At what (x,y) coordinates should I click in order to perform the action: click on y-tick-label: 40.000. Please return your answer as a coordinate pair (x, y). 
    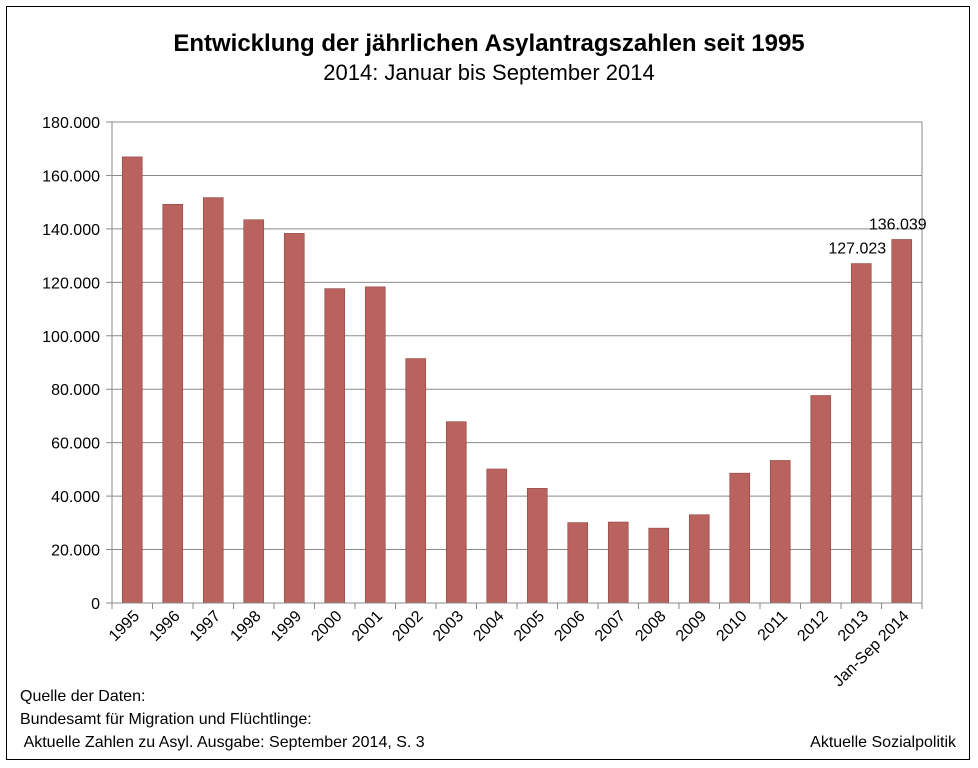
    Looking at the image, I should click on (75, 497).